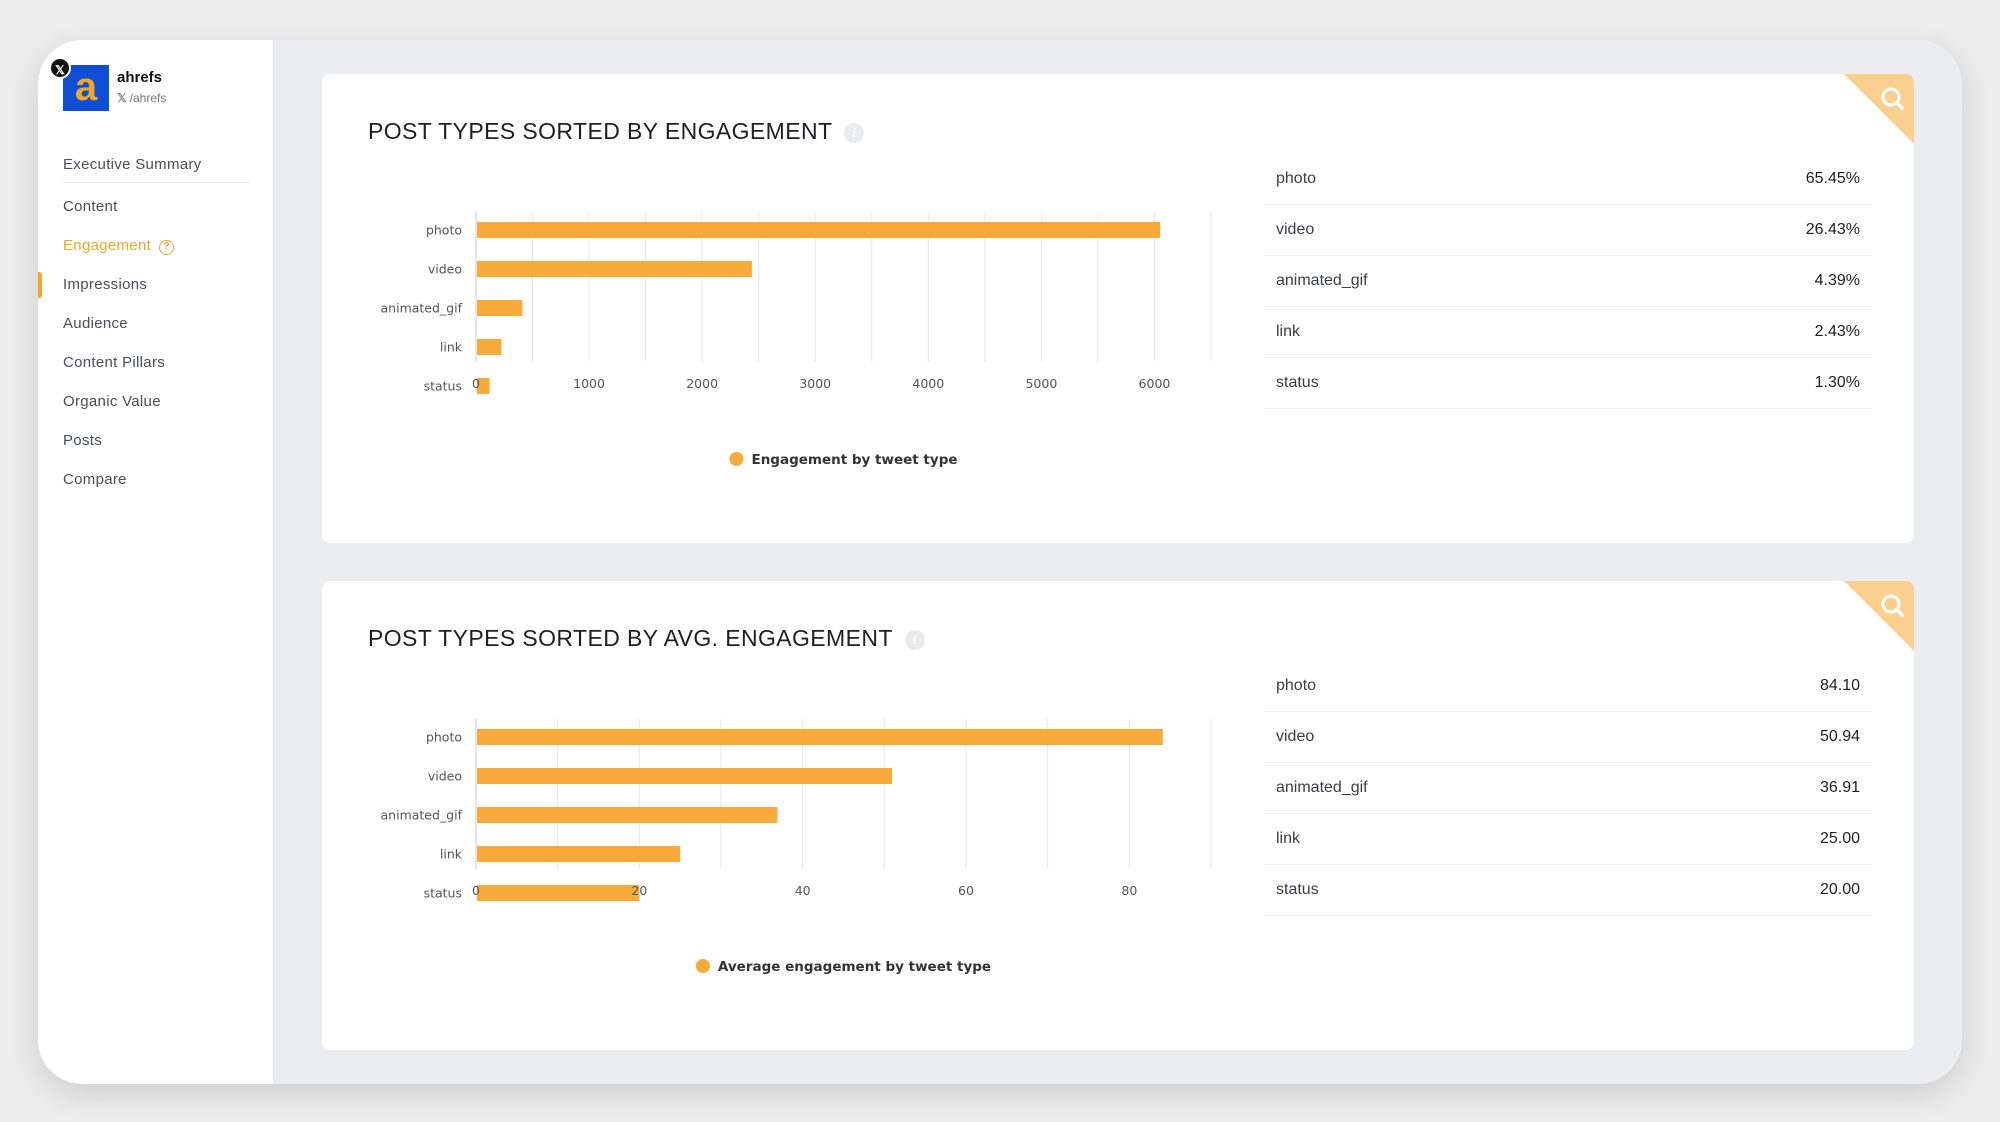  What do you see at coordinates (1832, 229) in the screenshot?
I see `stat-value: 26.43%` at bounding box center [1832, 229].